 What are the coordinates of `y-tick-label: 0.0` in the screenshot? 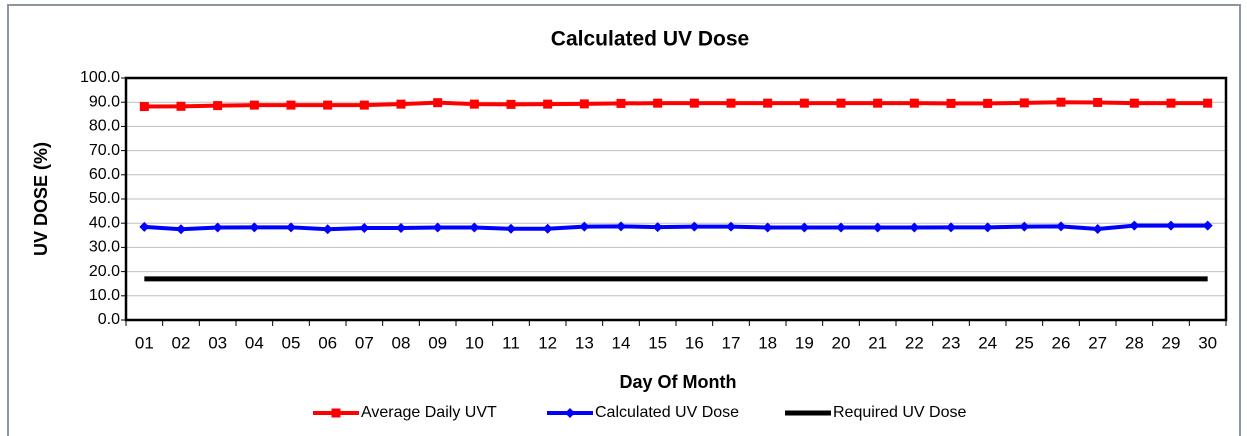 It's located at (109, 319).